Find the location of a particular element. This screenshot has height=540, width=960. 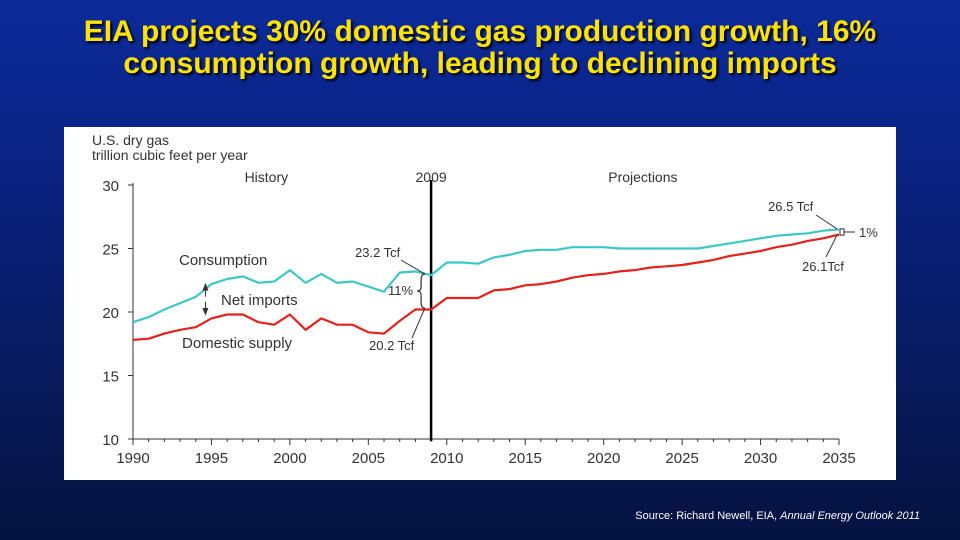

domestic-supply-line is located at coordinates (486, 287).